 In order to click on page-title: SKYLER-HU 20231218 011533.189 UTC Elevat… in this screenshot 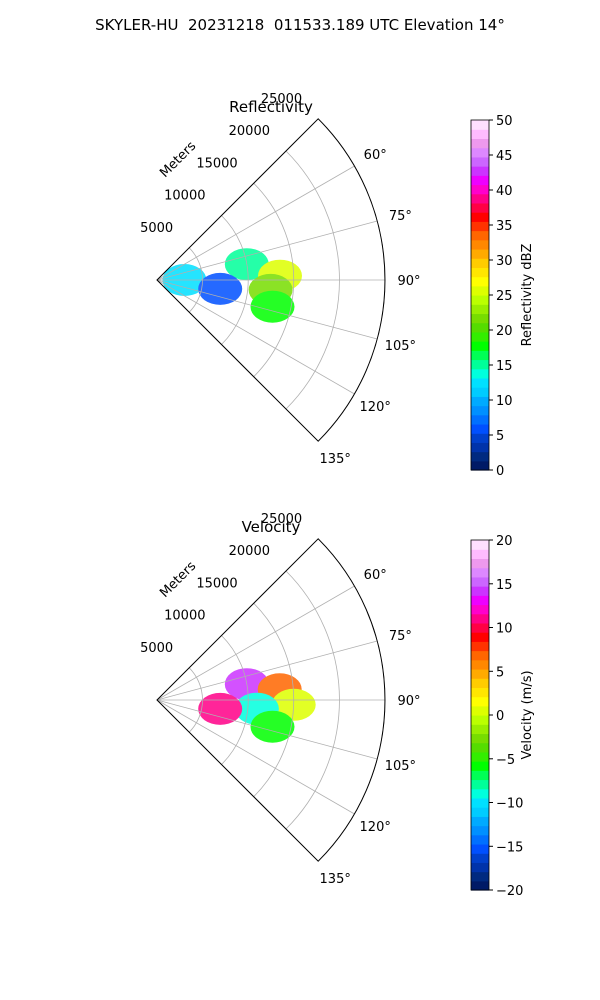, I will do `click(300, 25)`.